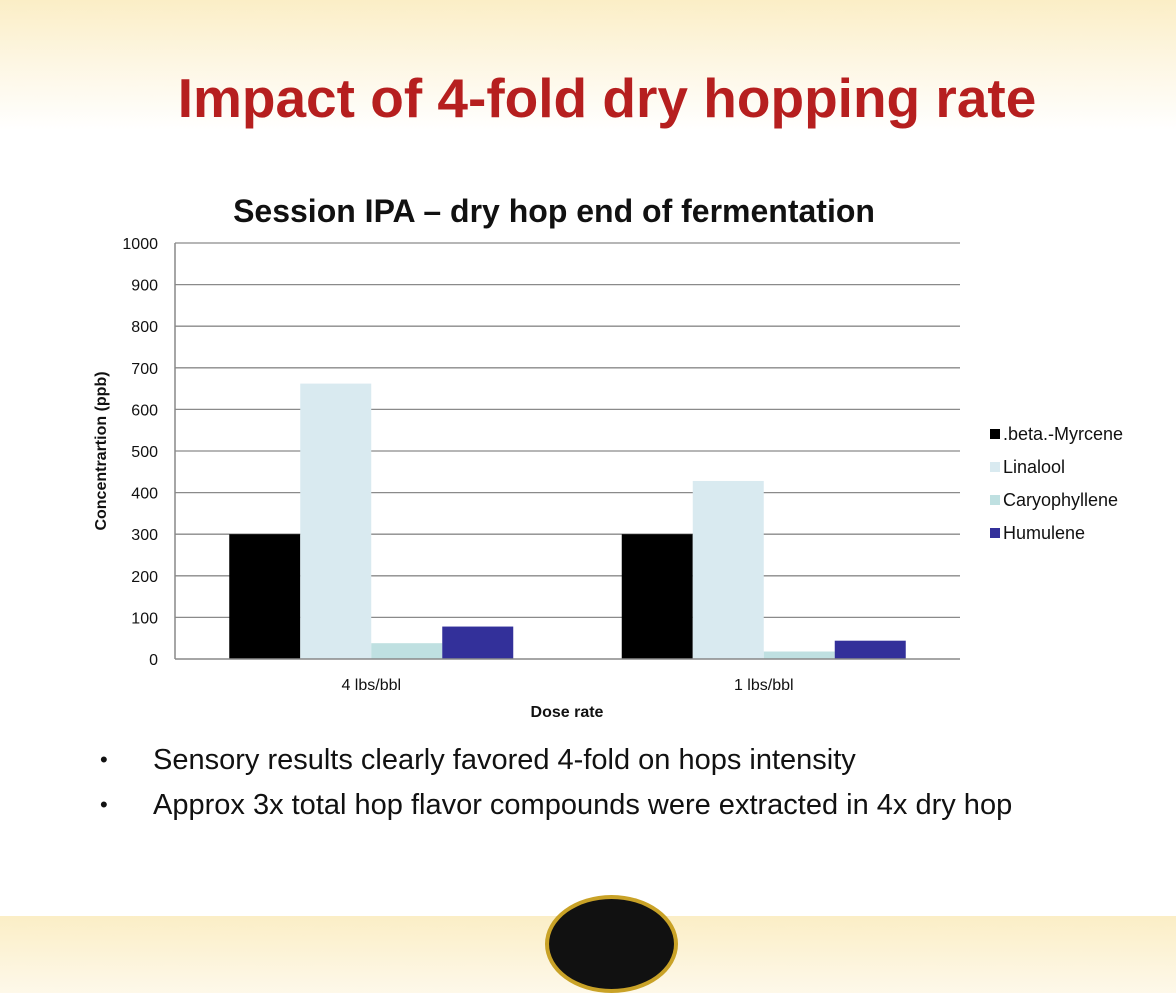 This screenshot has width=1176, height=993. I want to click on legend-label: Caryophyllene, so click(1060, 500).